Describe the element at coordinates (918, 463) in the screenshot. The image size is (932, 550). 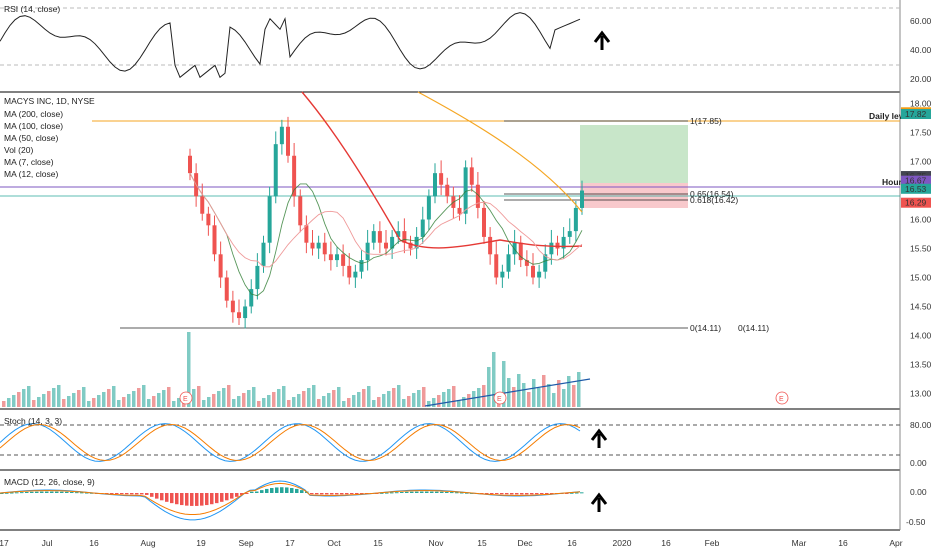
I see `stoch-tick: 0.00` at that location.